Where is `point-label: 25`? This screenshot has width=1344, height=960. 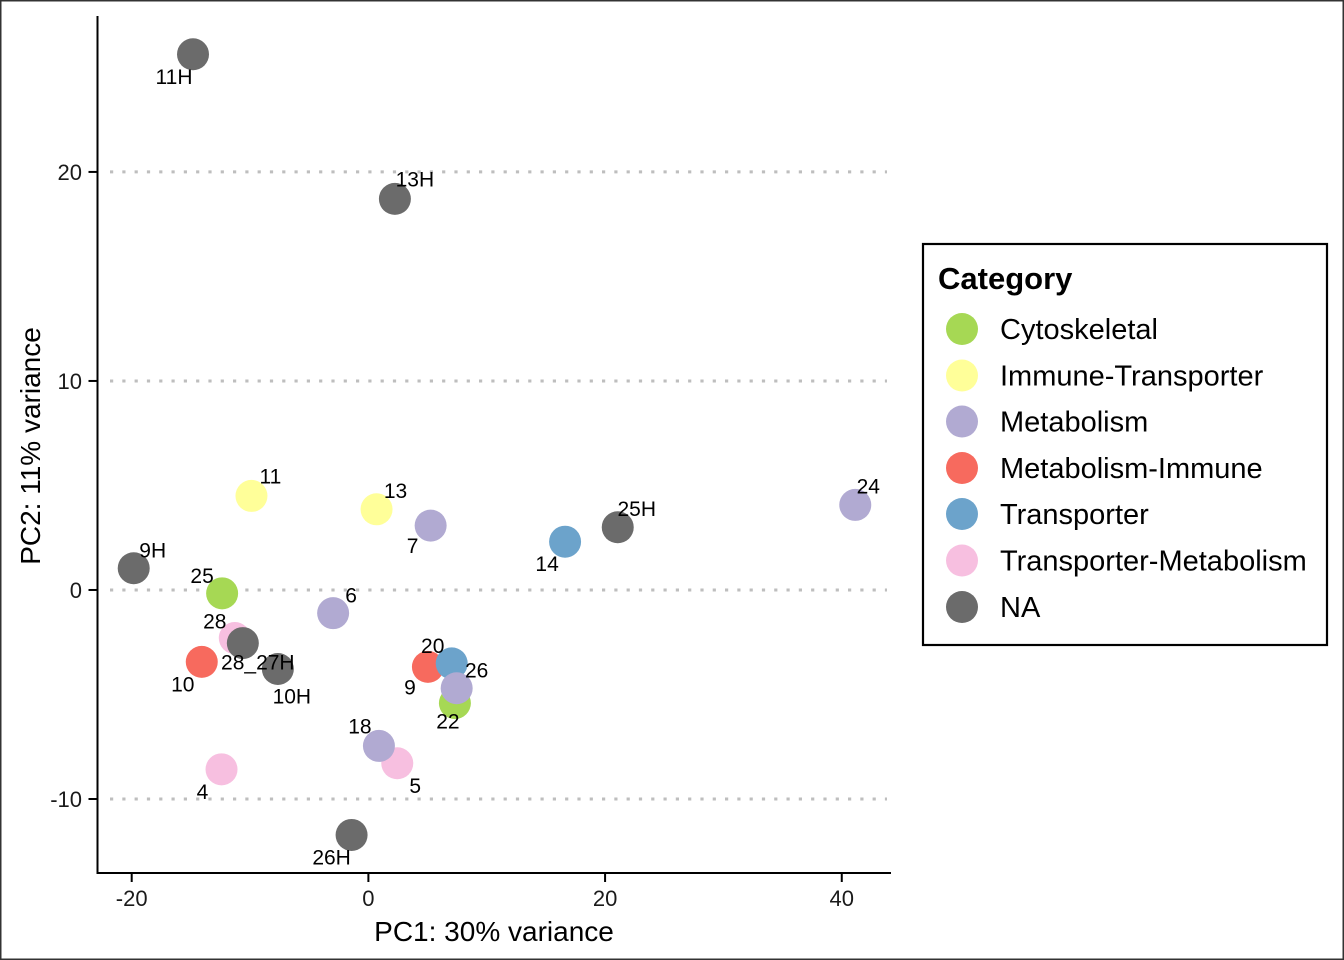 point-label: 25 is located at coordinates (201, 576).